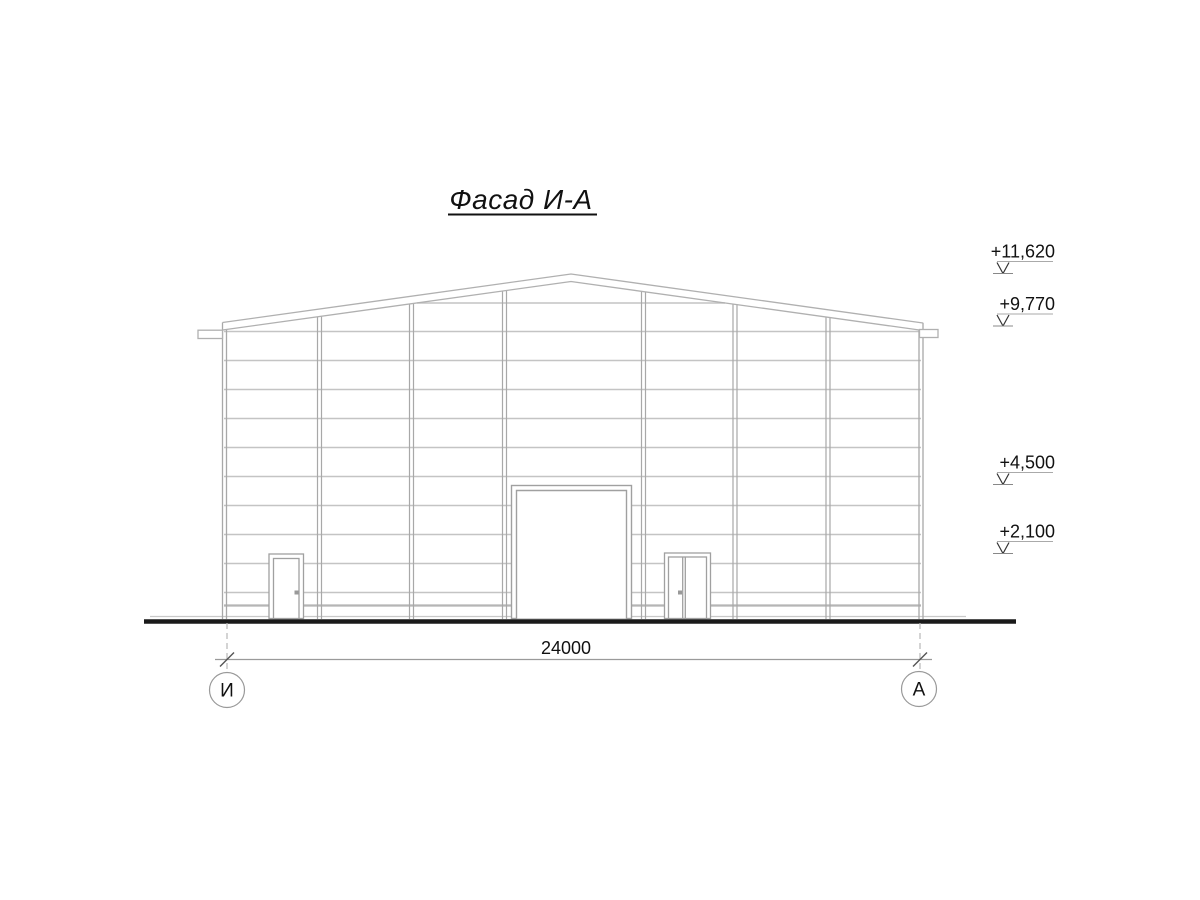 The width and height of the screenshot is (1200, 900). Describe the element at coordinates (573, 298) in the screenshot. I see `roof-upper-line` at that location.